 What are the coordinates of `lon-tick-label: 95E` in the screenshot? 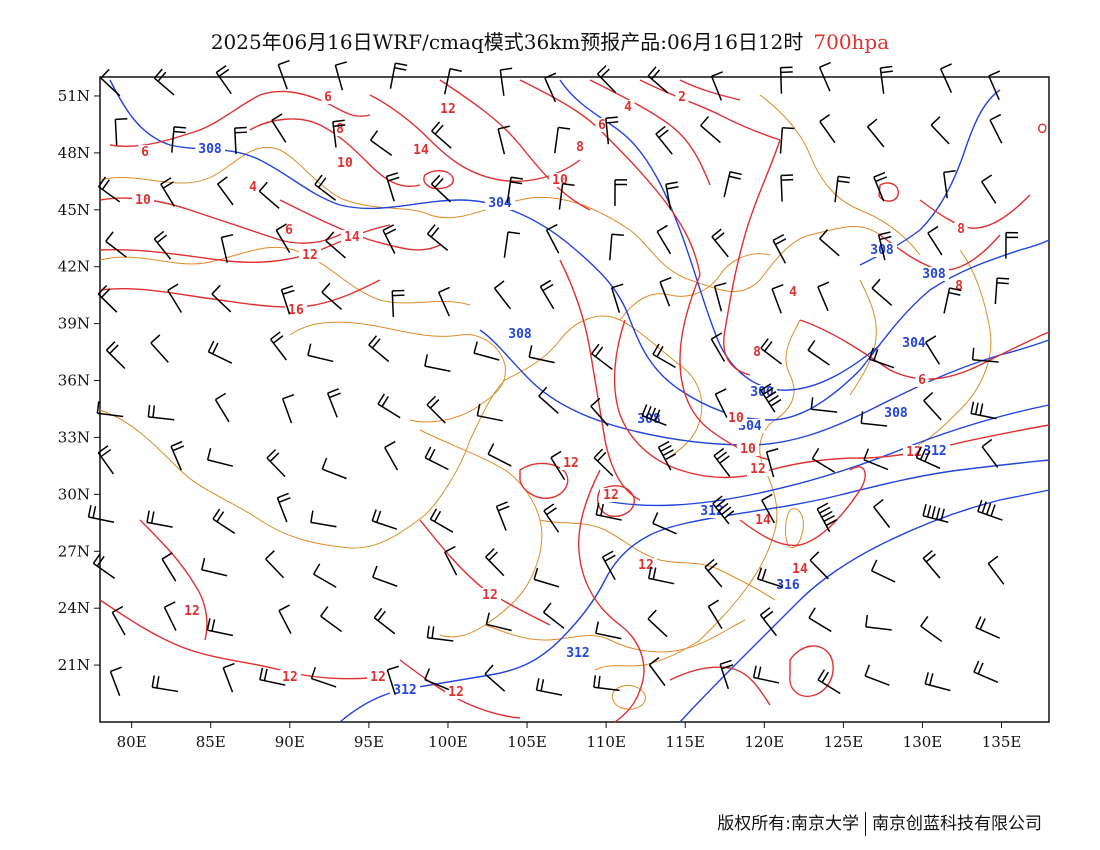 It's located at (369, 742).